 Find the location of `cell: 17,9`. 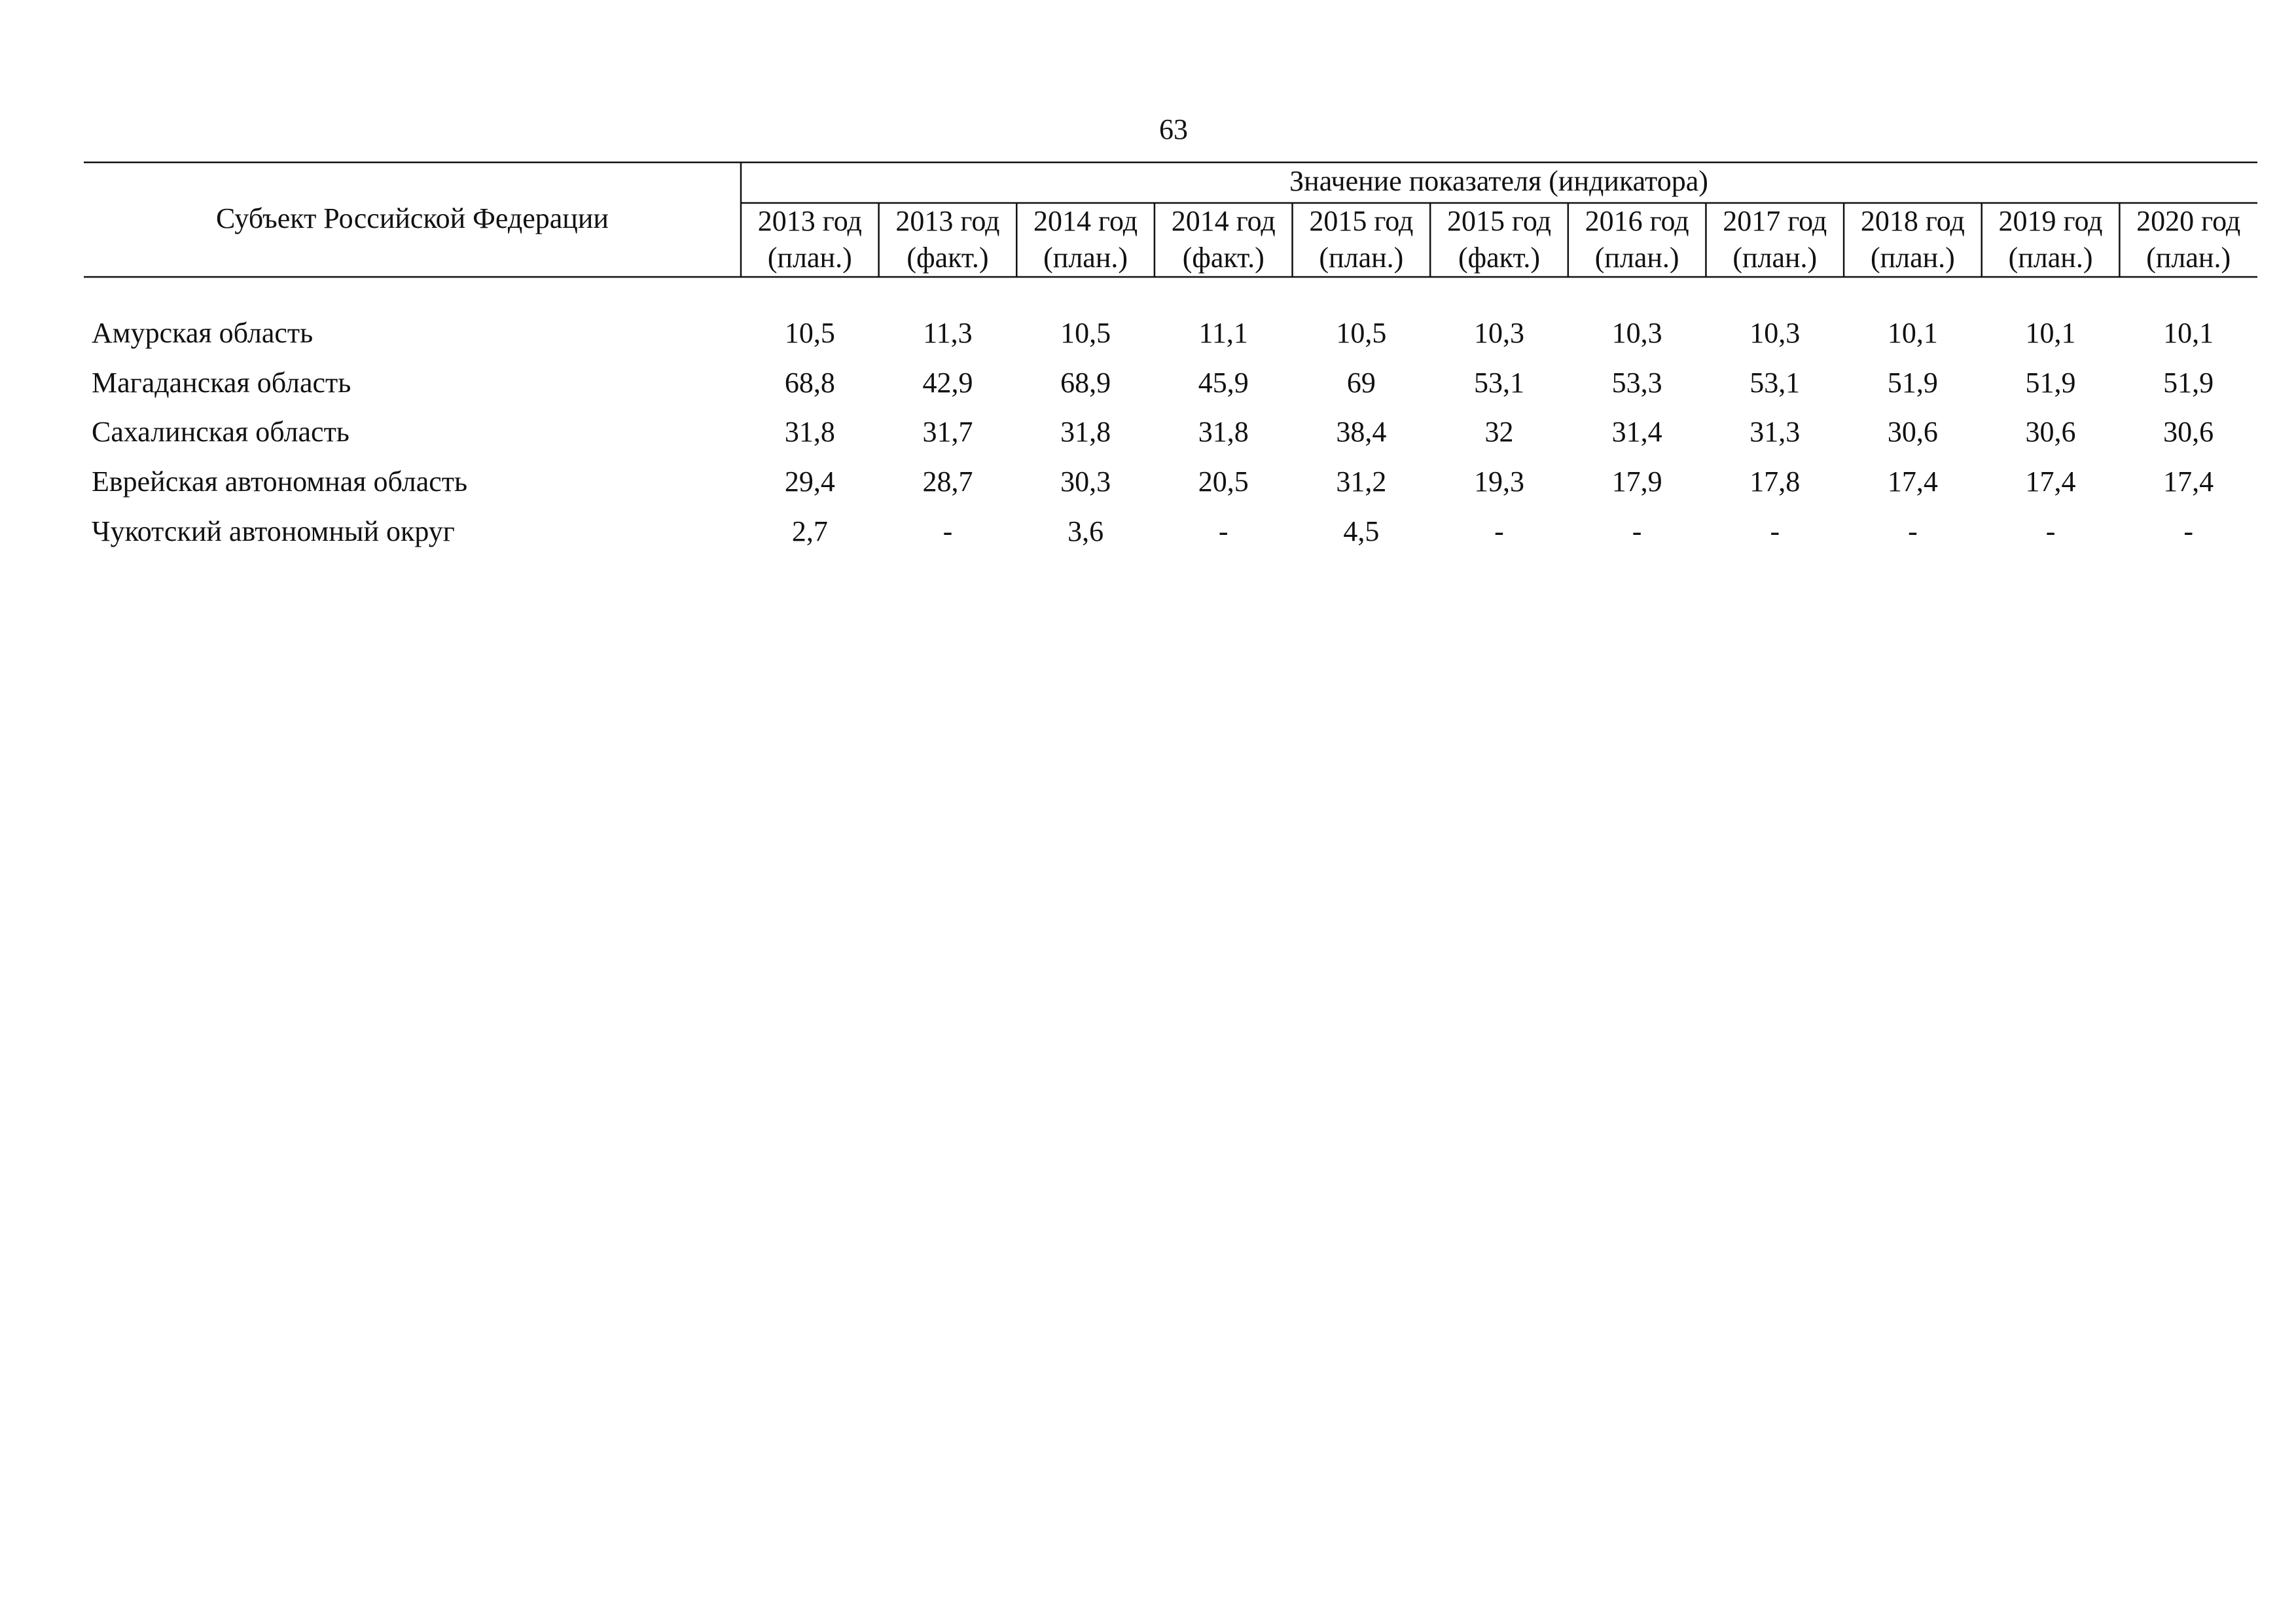

cell: 17,9 is located at coordinates (1637, 481).